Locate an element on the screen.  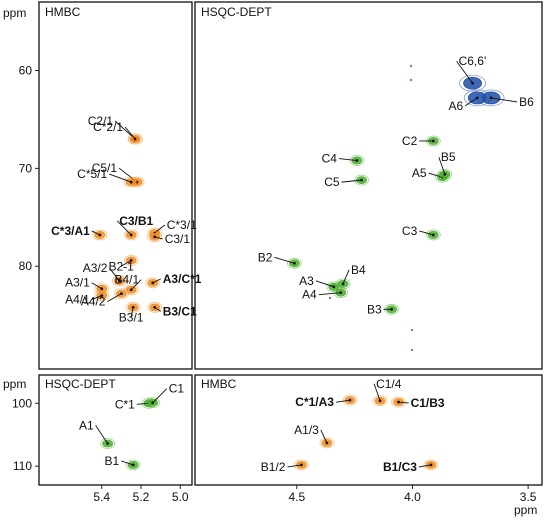
panel-title-hmbc-bottom: HMBC is located at coordinates (219, 384).